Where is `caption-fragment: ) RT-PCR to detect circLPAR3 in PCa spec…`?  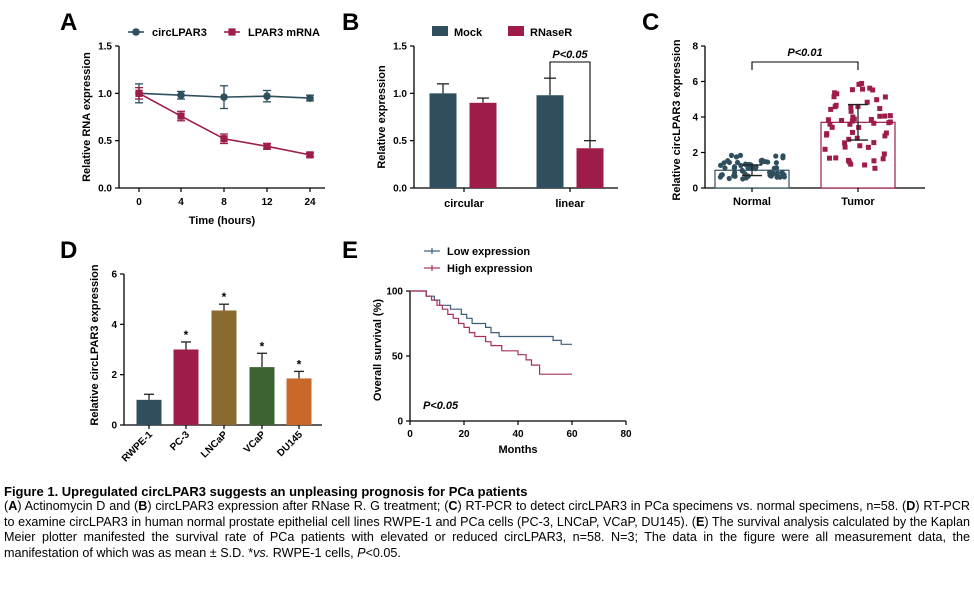 caption-fragment: ) RT-PCR to detect circLPAR3 in PCa spec… is located at coordinates (682, 506).